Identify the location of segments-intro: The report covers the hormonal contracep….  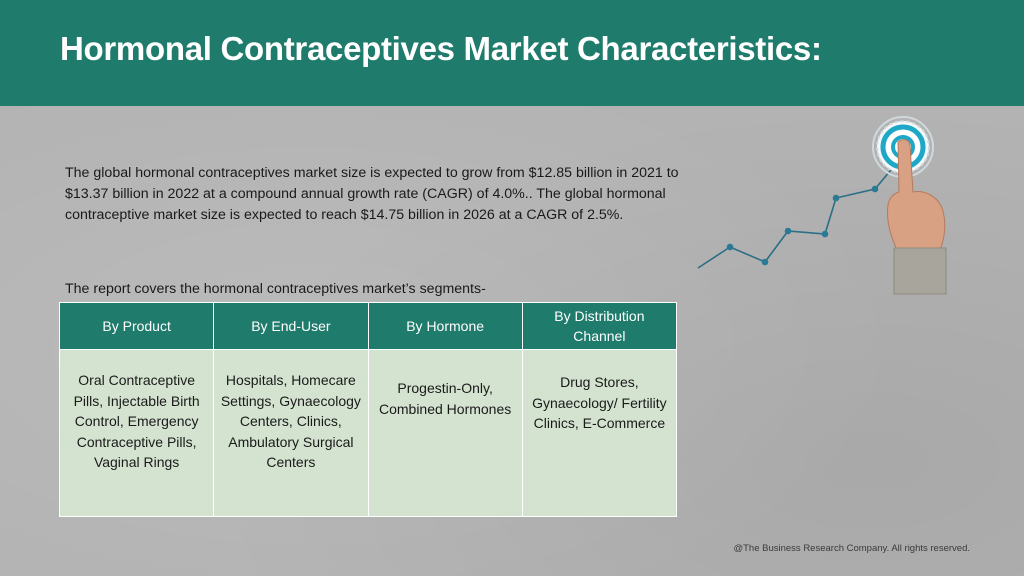
(275, 289).